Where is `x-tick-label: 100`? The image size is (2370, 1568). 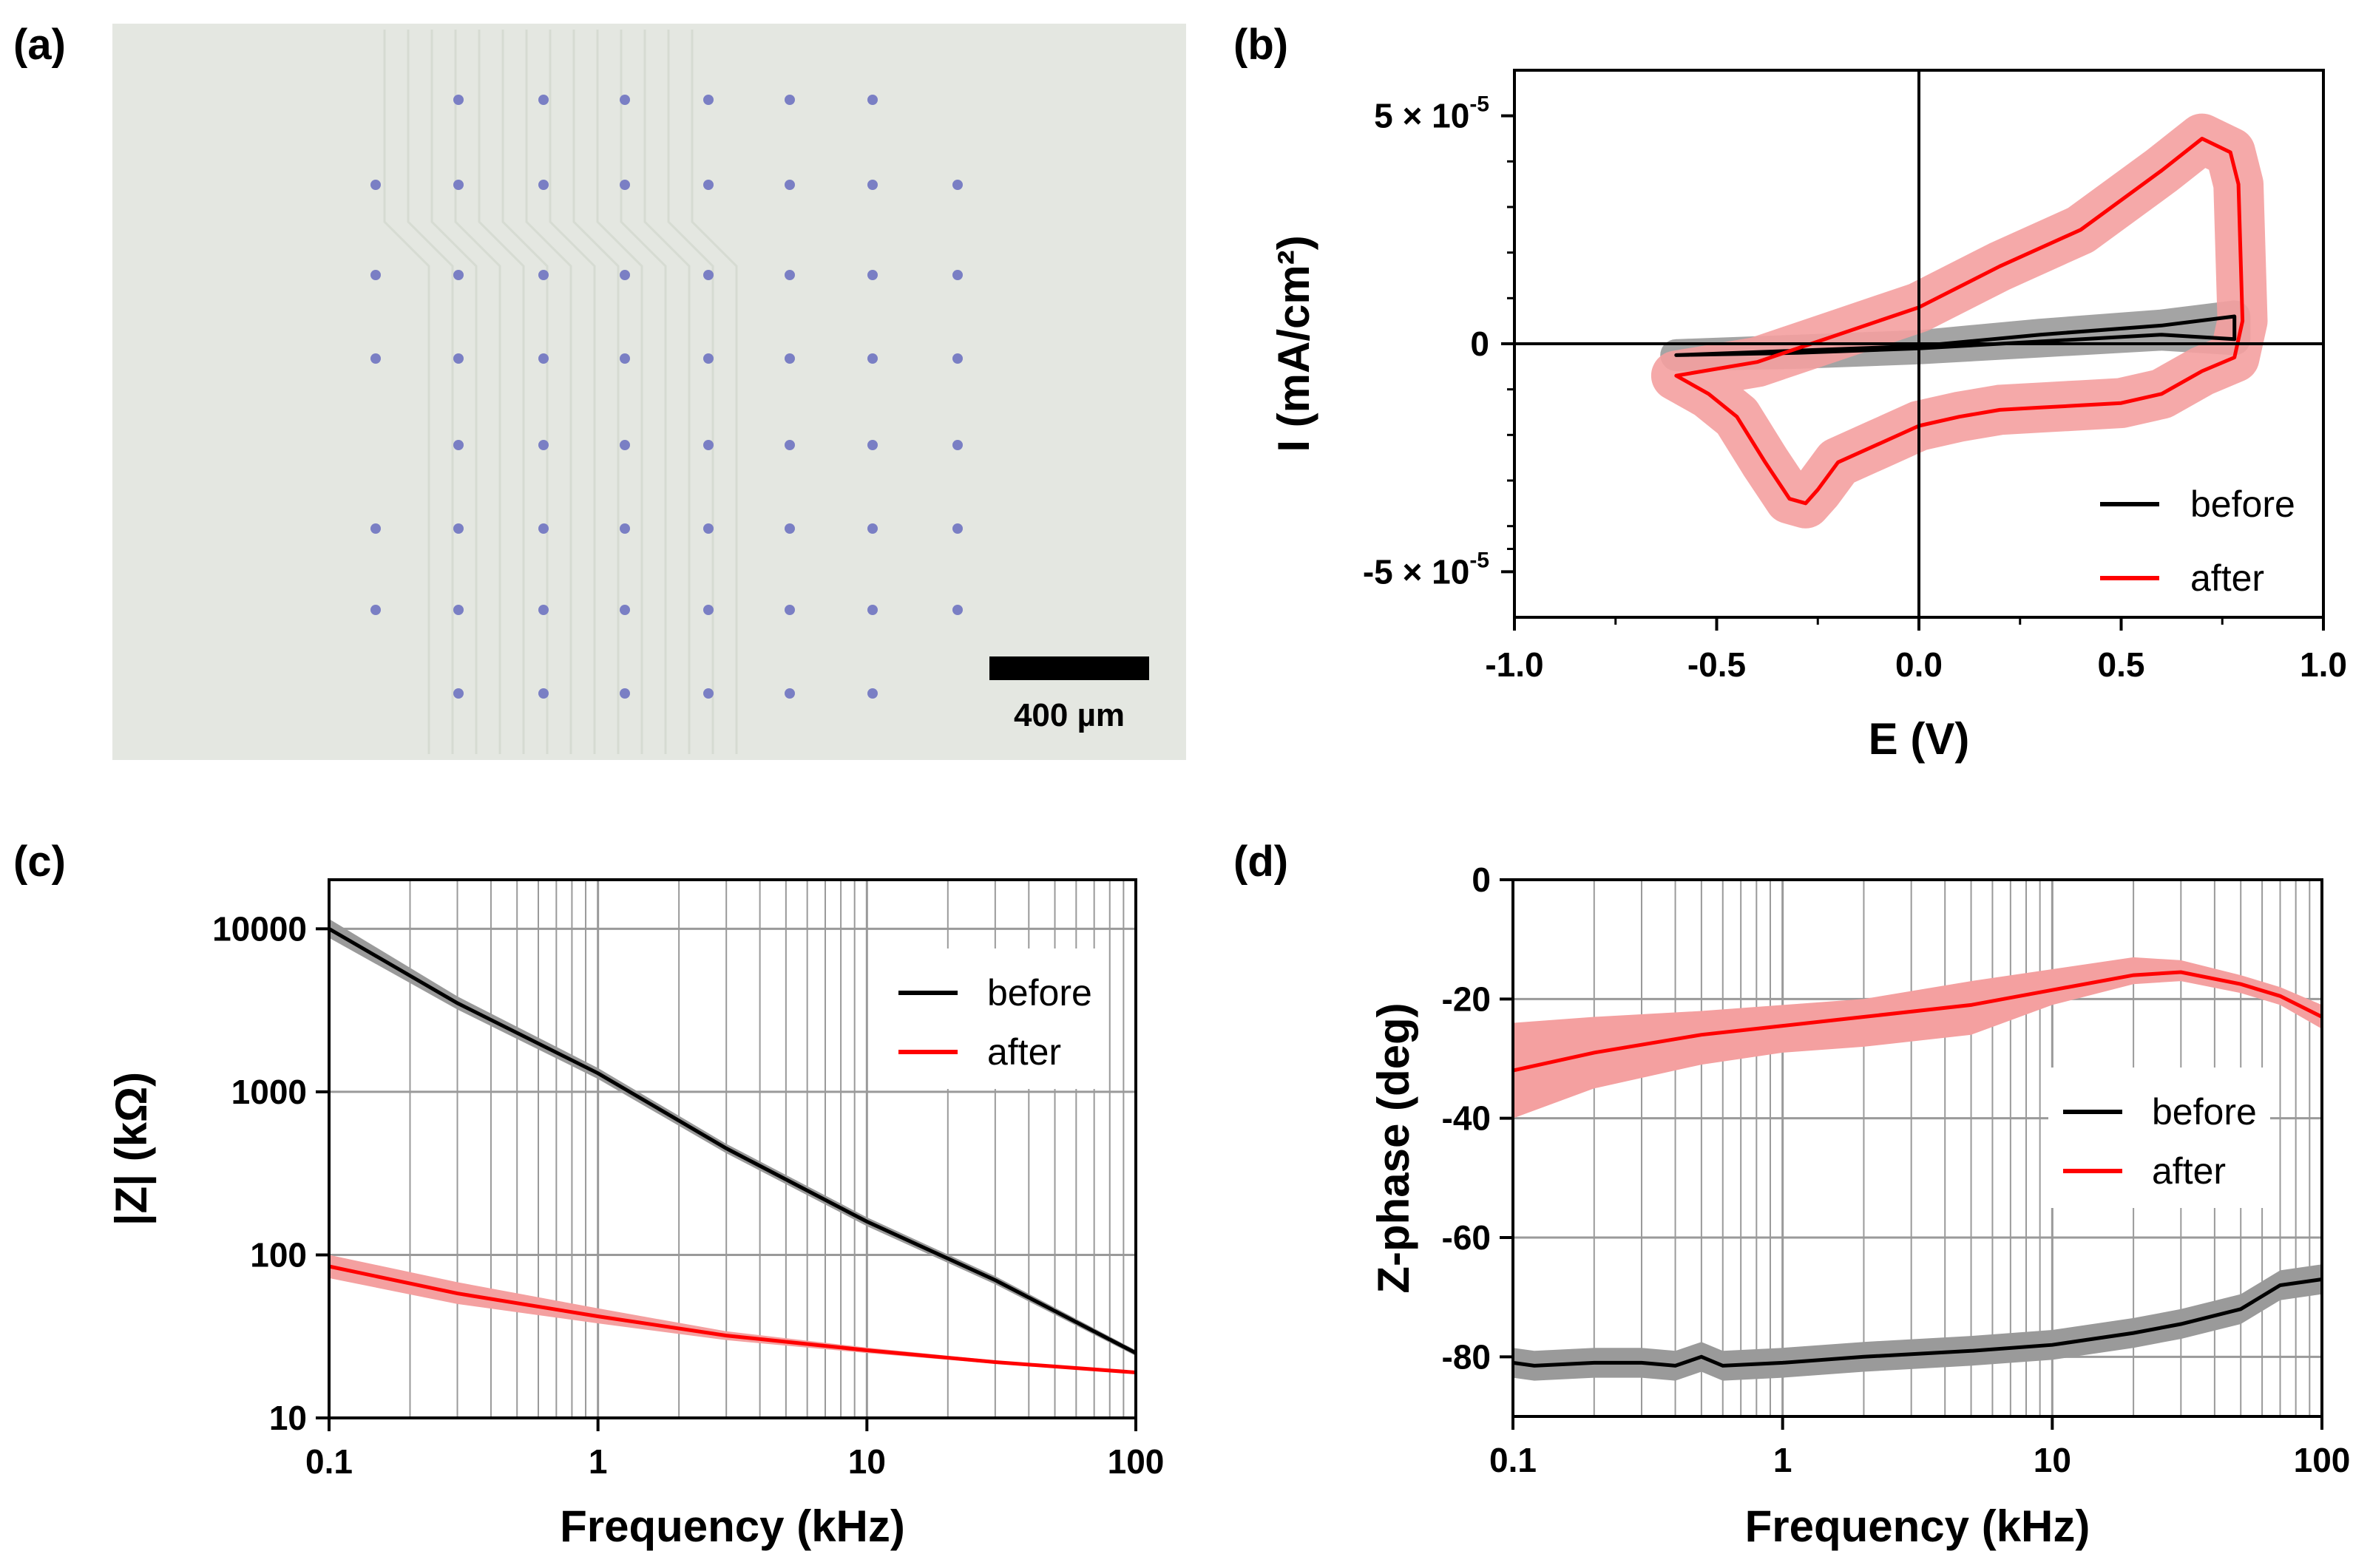
x-tick-label: 100 is located at coordinates (1136, 1461).